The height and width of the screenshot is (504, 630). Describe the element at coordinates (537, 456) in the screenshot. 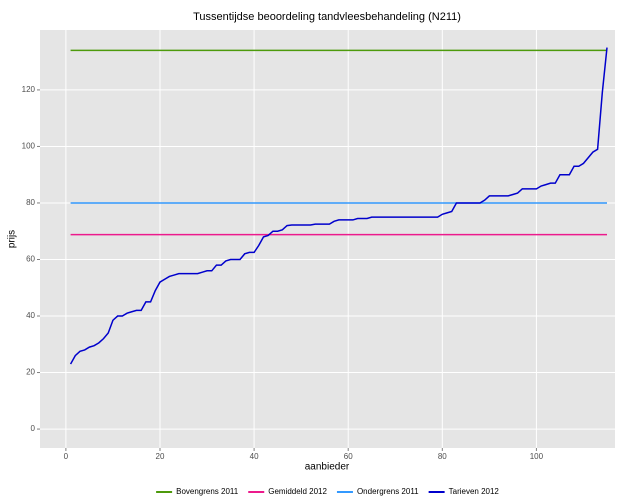

I see `x-tick-label: 100` at that location.